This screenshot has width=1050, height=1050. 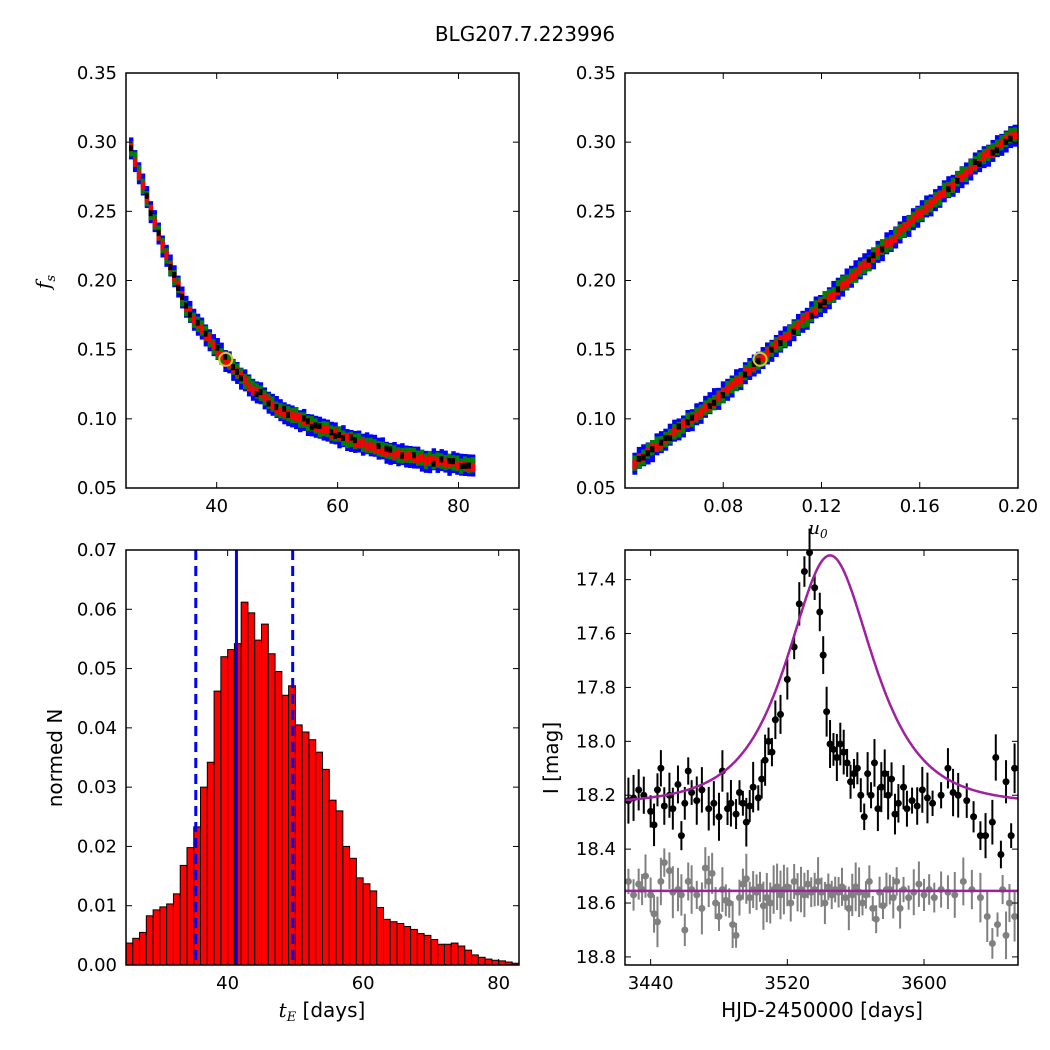 I want to click on estimate-lines, so click(x=244, y=757).